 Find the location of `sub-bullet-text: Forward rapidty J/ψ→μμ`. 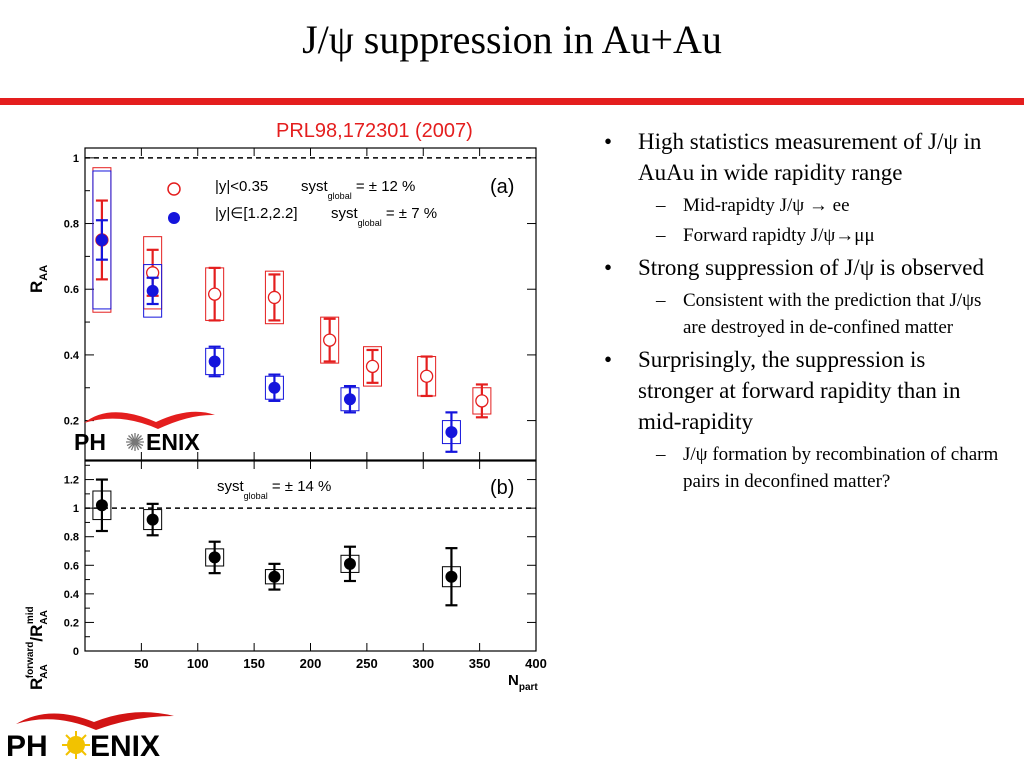

sub-bullet-text: Forward rapidty J/ψ→μμ is located at coordinates (779, 235).